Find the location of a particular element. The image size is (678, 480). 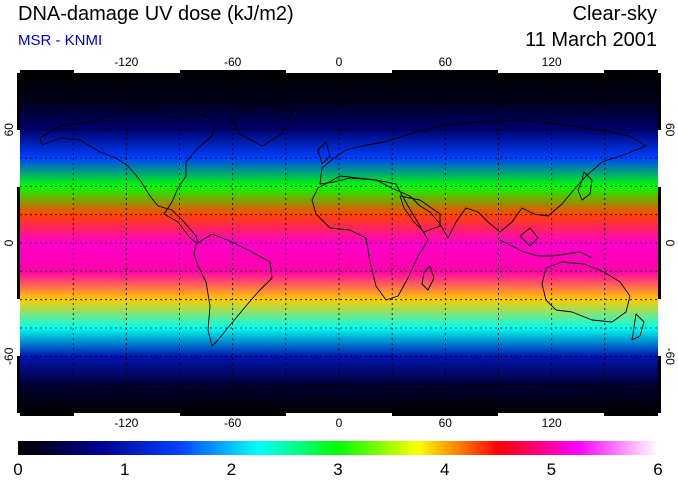

lon-tick-bottom-label: -120 is located at coordinates (126, 423).